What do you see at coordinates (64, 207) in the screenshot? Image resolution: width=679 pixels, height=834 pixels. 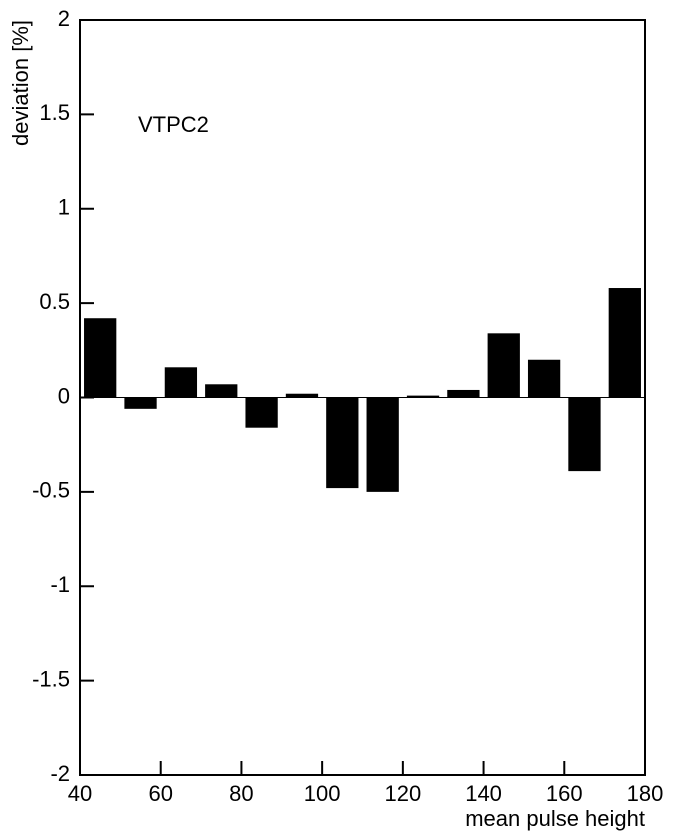 I see `y-tick-label: 1` at bounding box center [64, 207].